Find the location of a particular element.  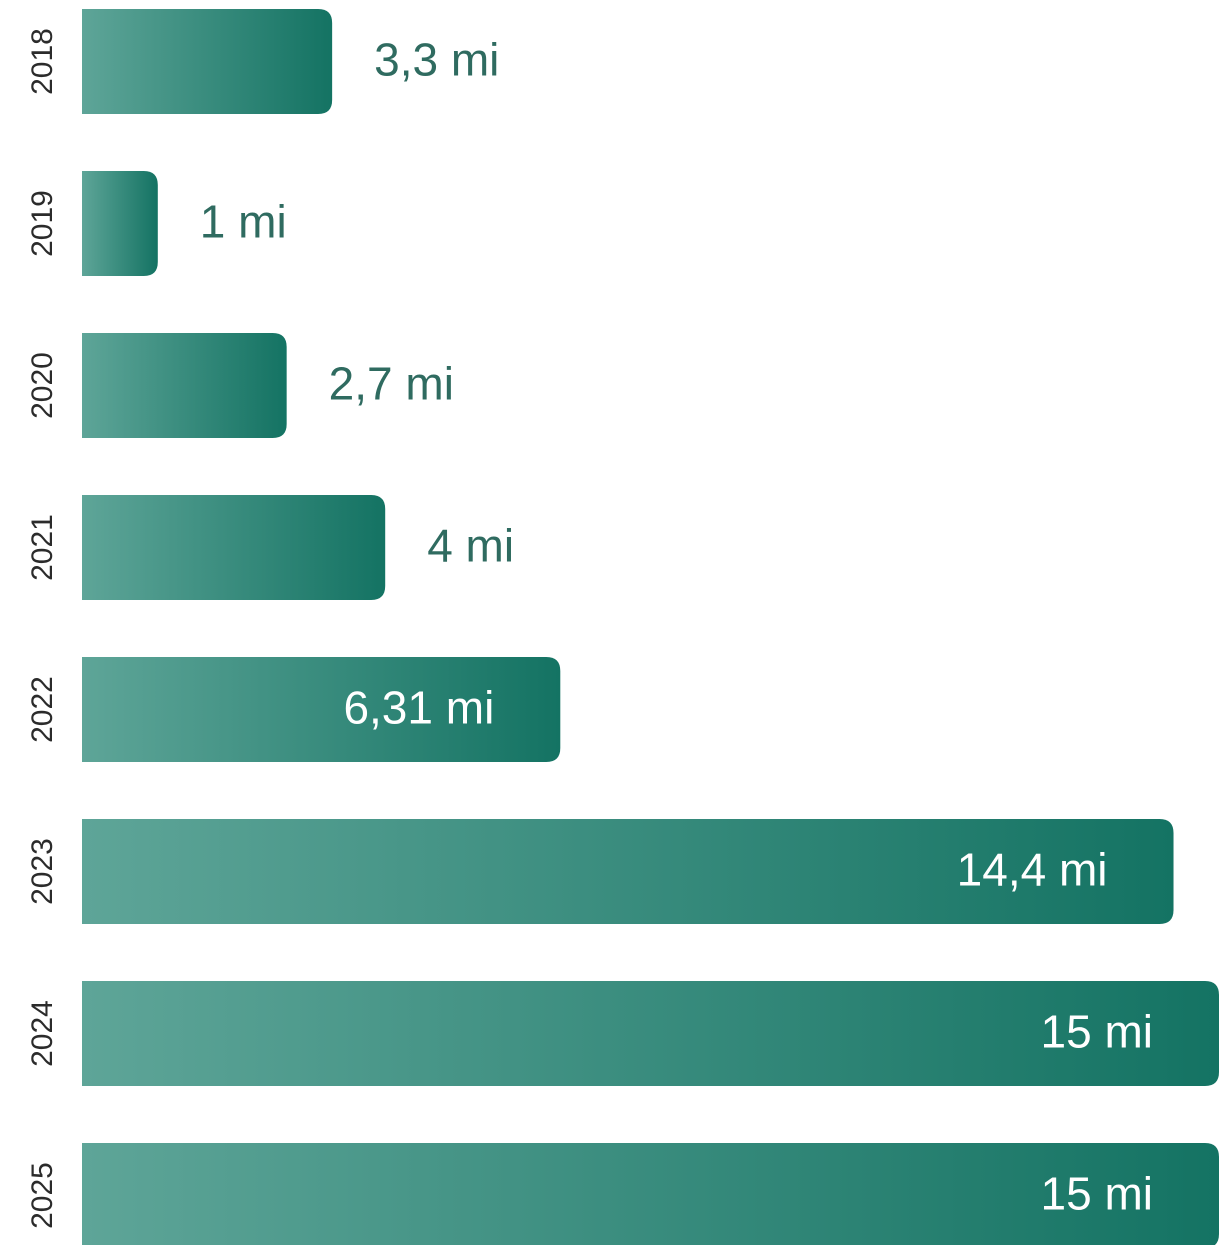

year-label-2021: 2021 is located at coordinates (42, 547).